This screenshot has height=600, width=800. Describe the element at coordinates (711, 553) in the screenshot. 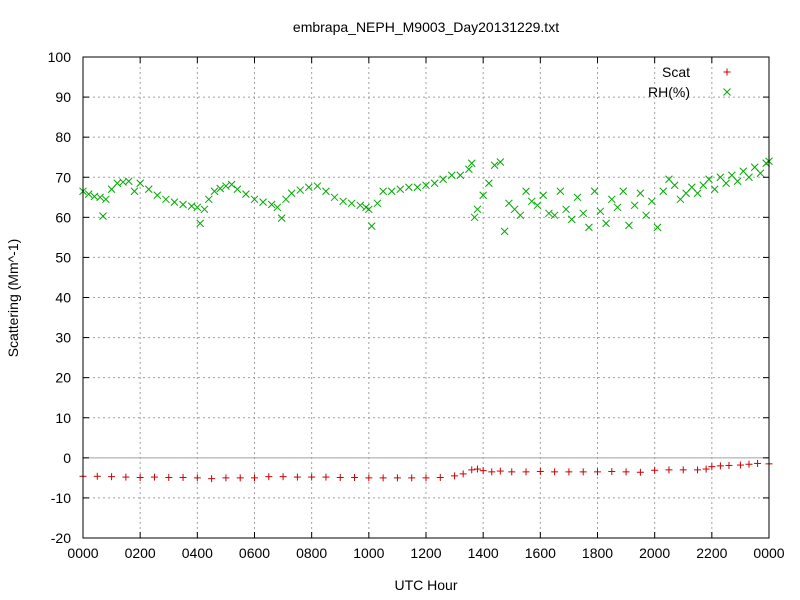

I see `x-tick-label: 2200` at that location.